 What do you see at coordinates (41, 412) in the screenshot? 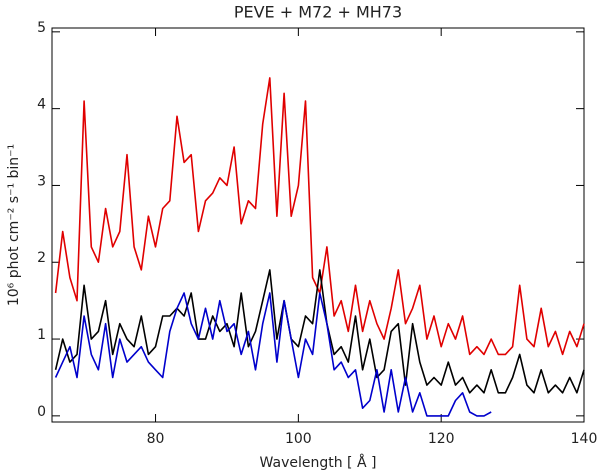
I see `y-tick-label: 0` at bounding box center [41, 412].